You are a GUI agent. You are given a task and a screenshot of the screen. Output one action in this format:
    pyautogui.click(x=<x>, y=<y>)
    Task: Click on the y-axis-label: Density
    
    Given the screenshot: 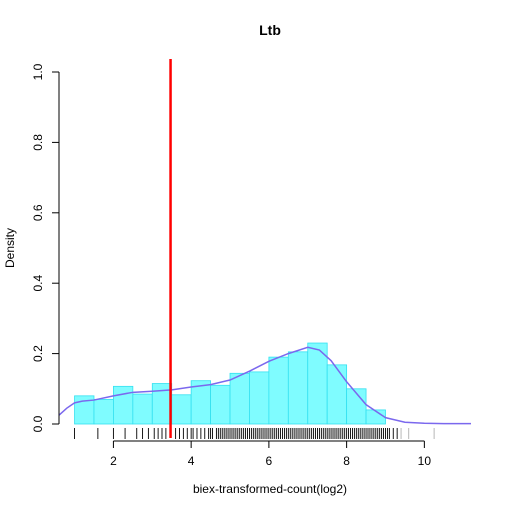 What is the action you would take?
    pyautogui.click(x=10, y=248)
    